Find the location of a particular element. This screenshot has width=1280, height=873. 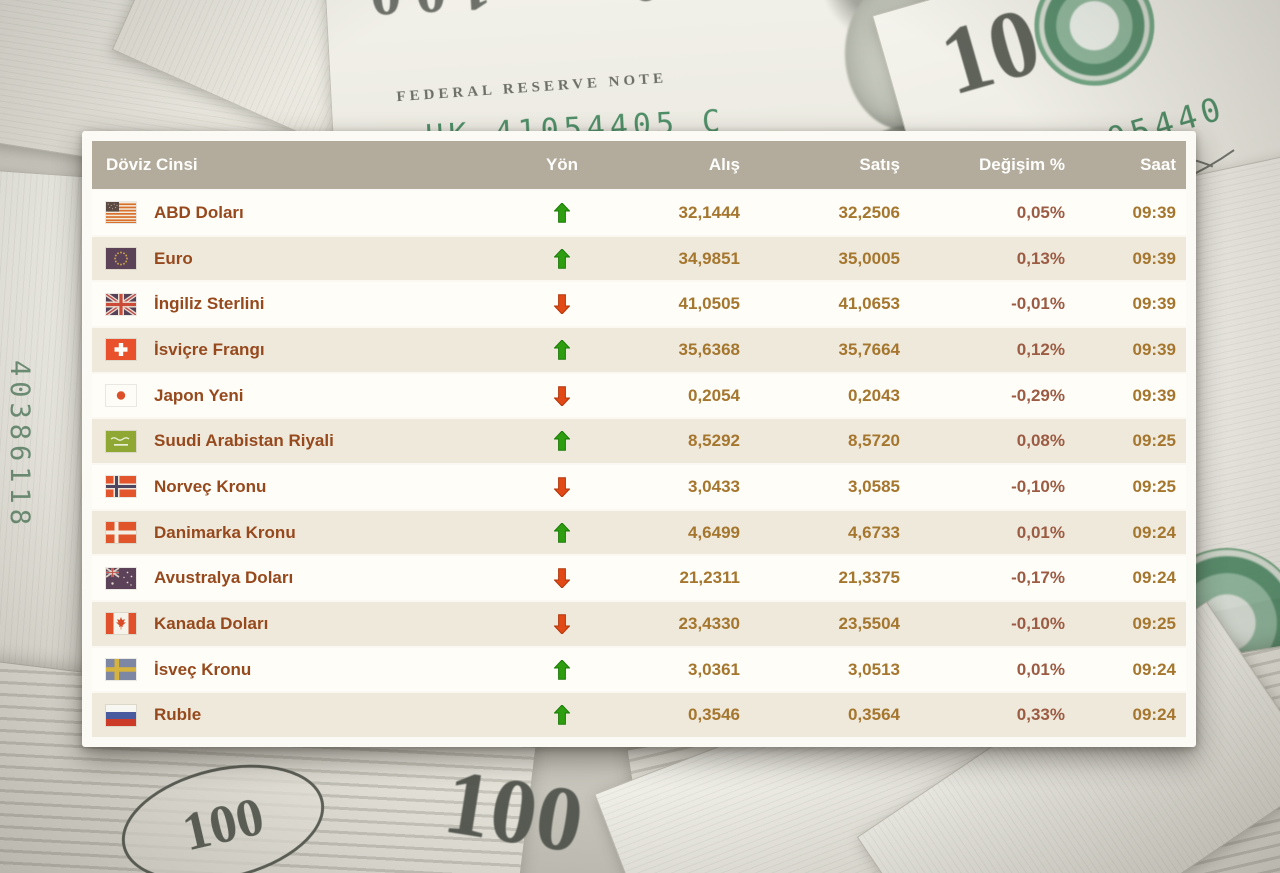

currency-cell: Danimarka Kronu is located at coordinates (277, 533).